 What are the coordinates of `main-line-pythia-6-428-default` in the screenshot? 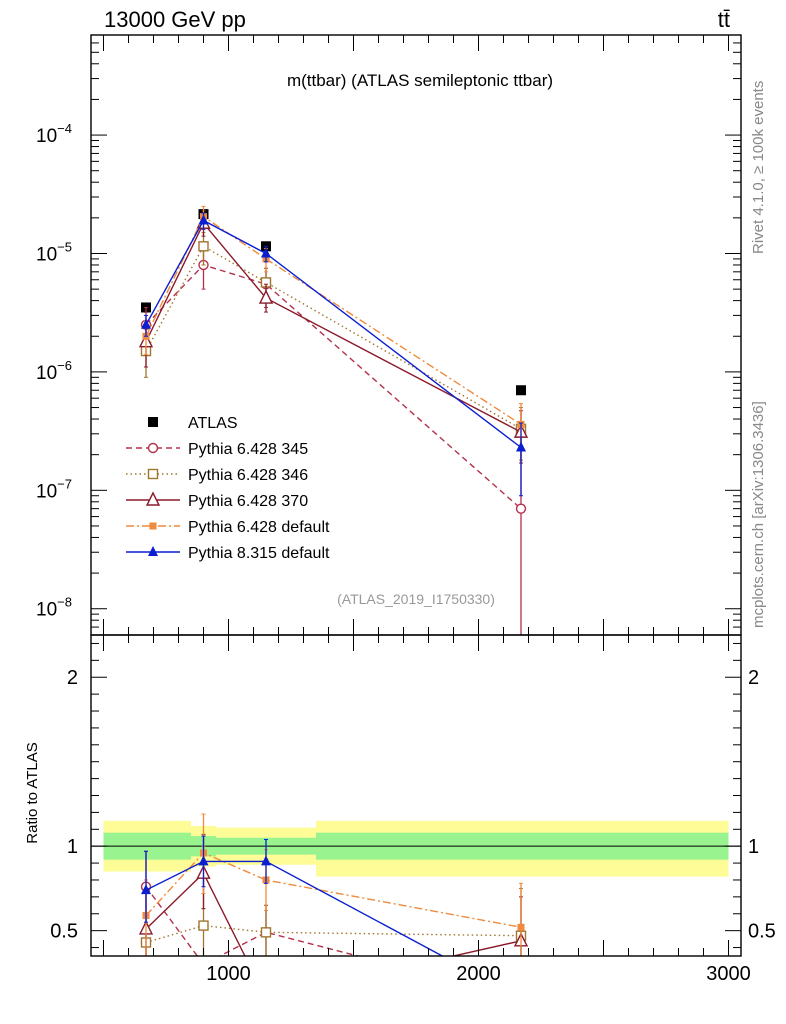 It's located at (333, 320).